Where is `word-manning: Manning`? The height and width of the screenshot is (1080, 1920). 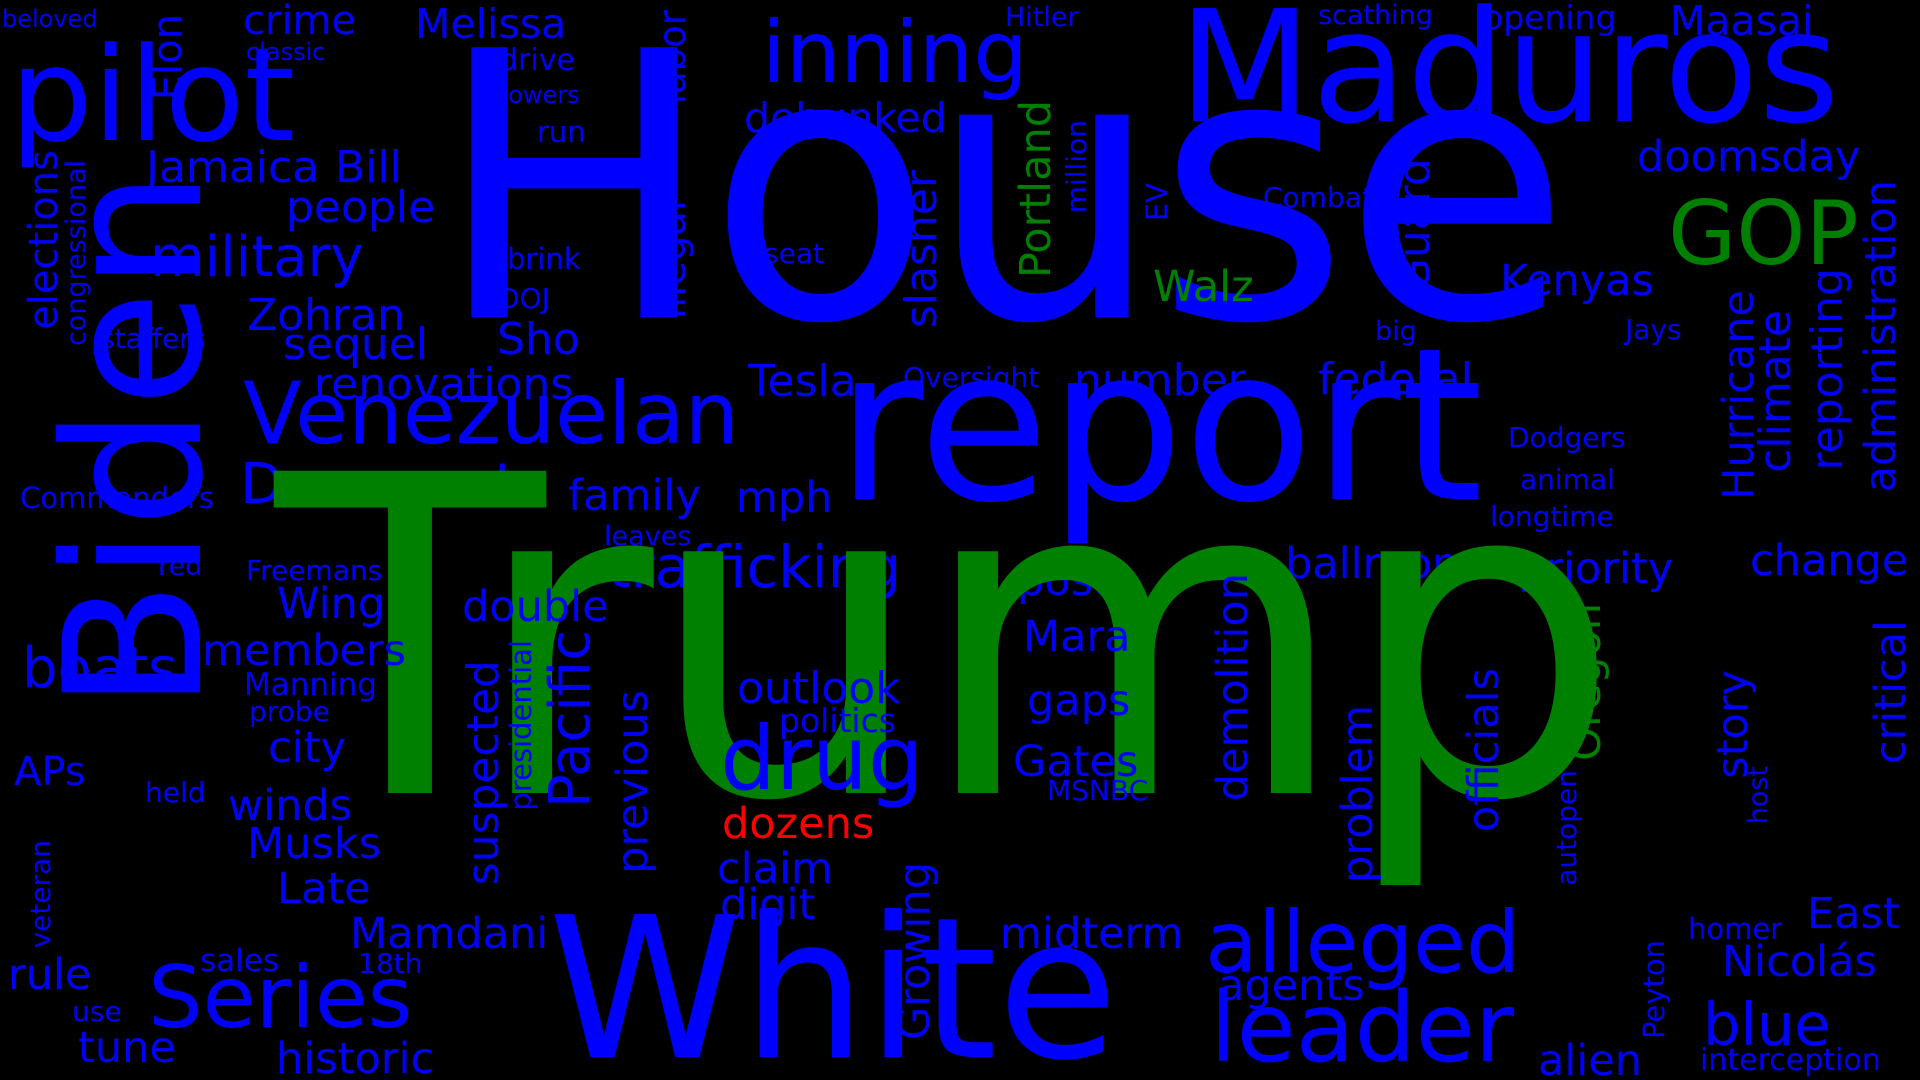 word-manning: Manning is located at coordinates (310, 685).